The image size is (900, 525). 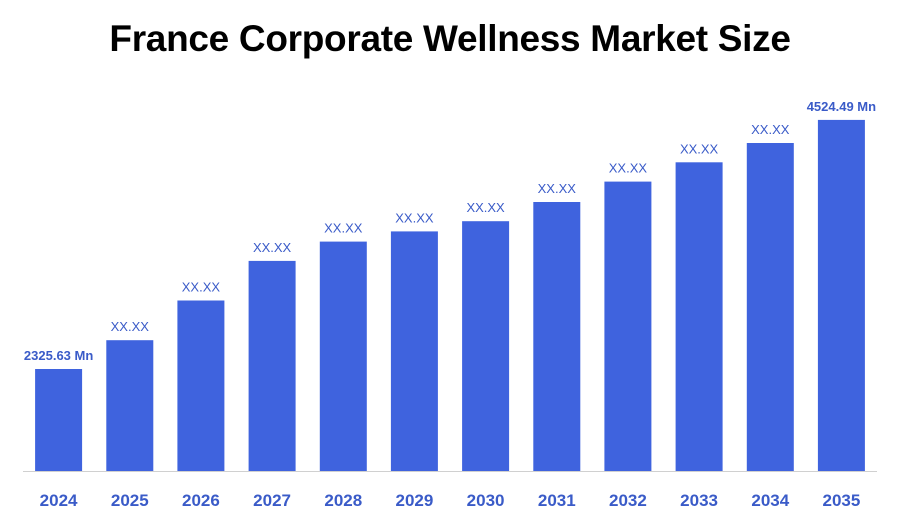 What do you see at coordinates (414, 351) in the screenshot?
I see `bar-2029` at bounding box center [414, 351].